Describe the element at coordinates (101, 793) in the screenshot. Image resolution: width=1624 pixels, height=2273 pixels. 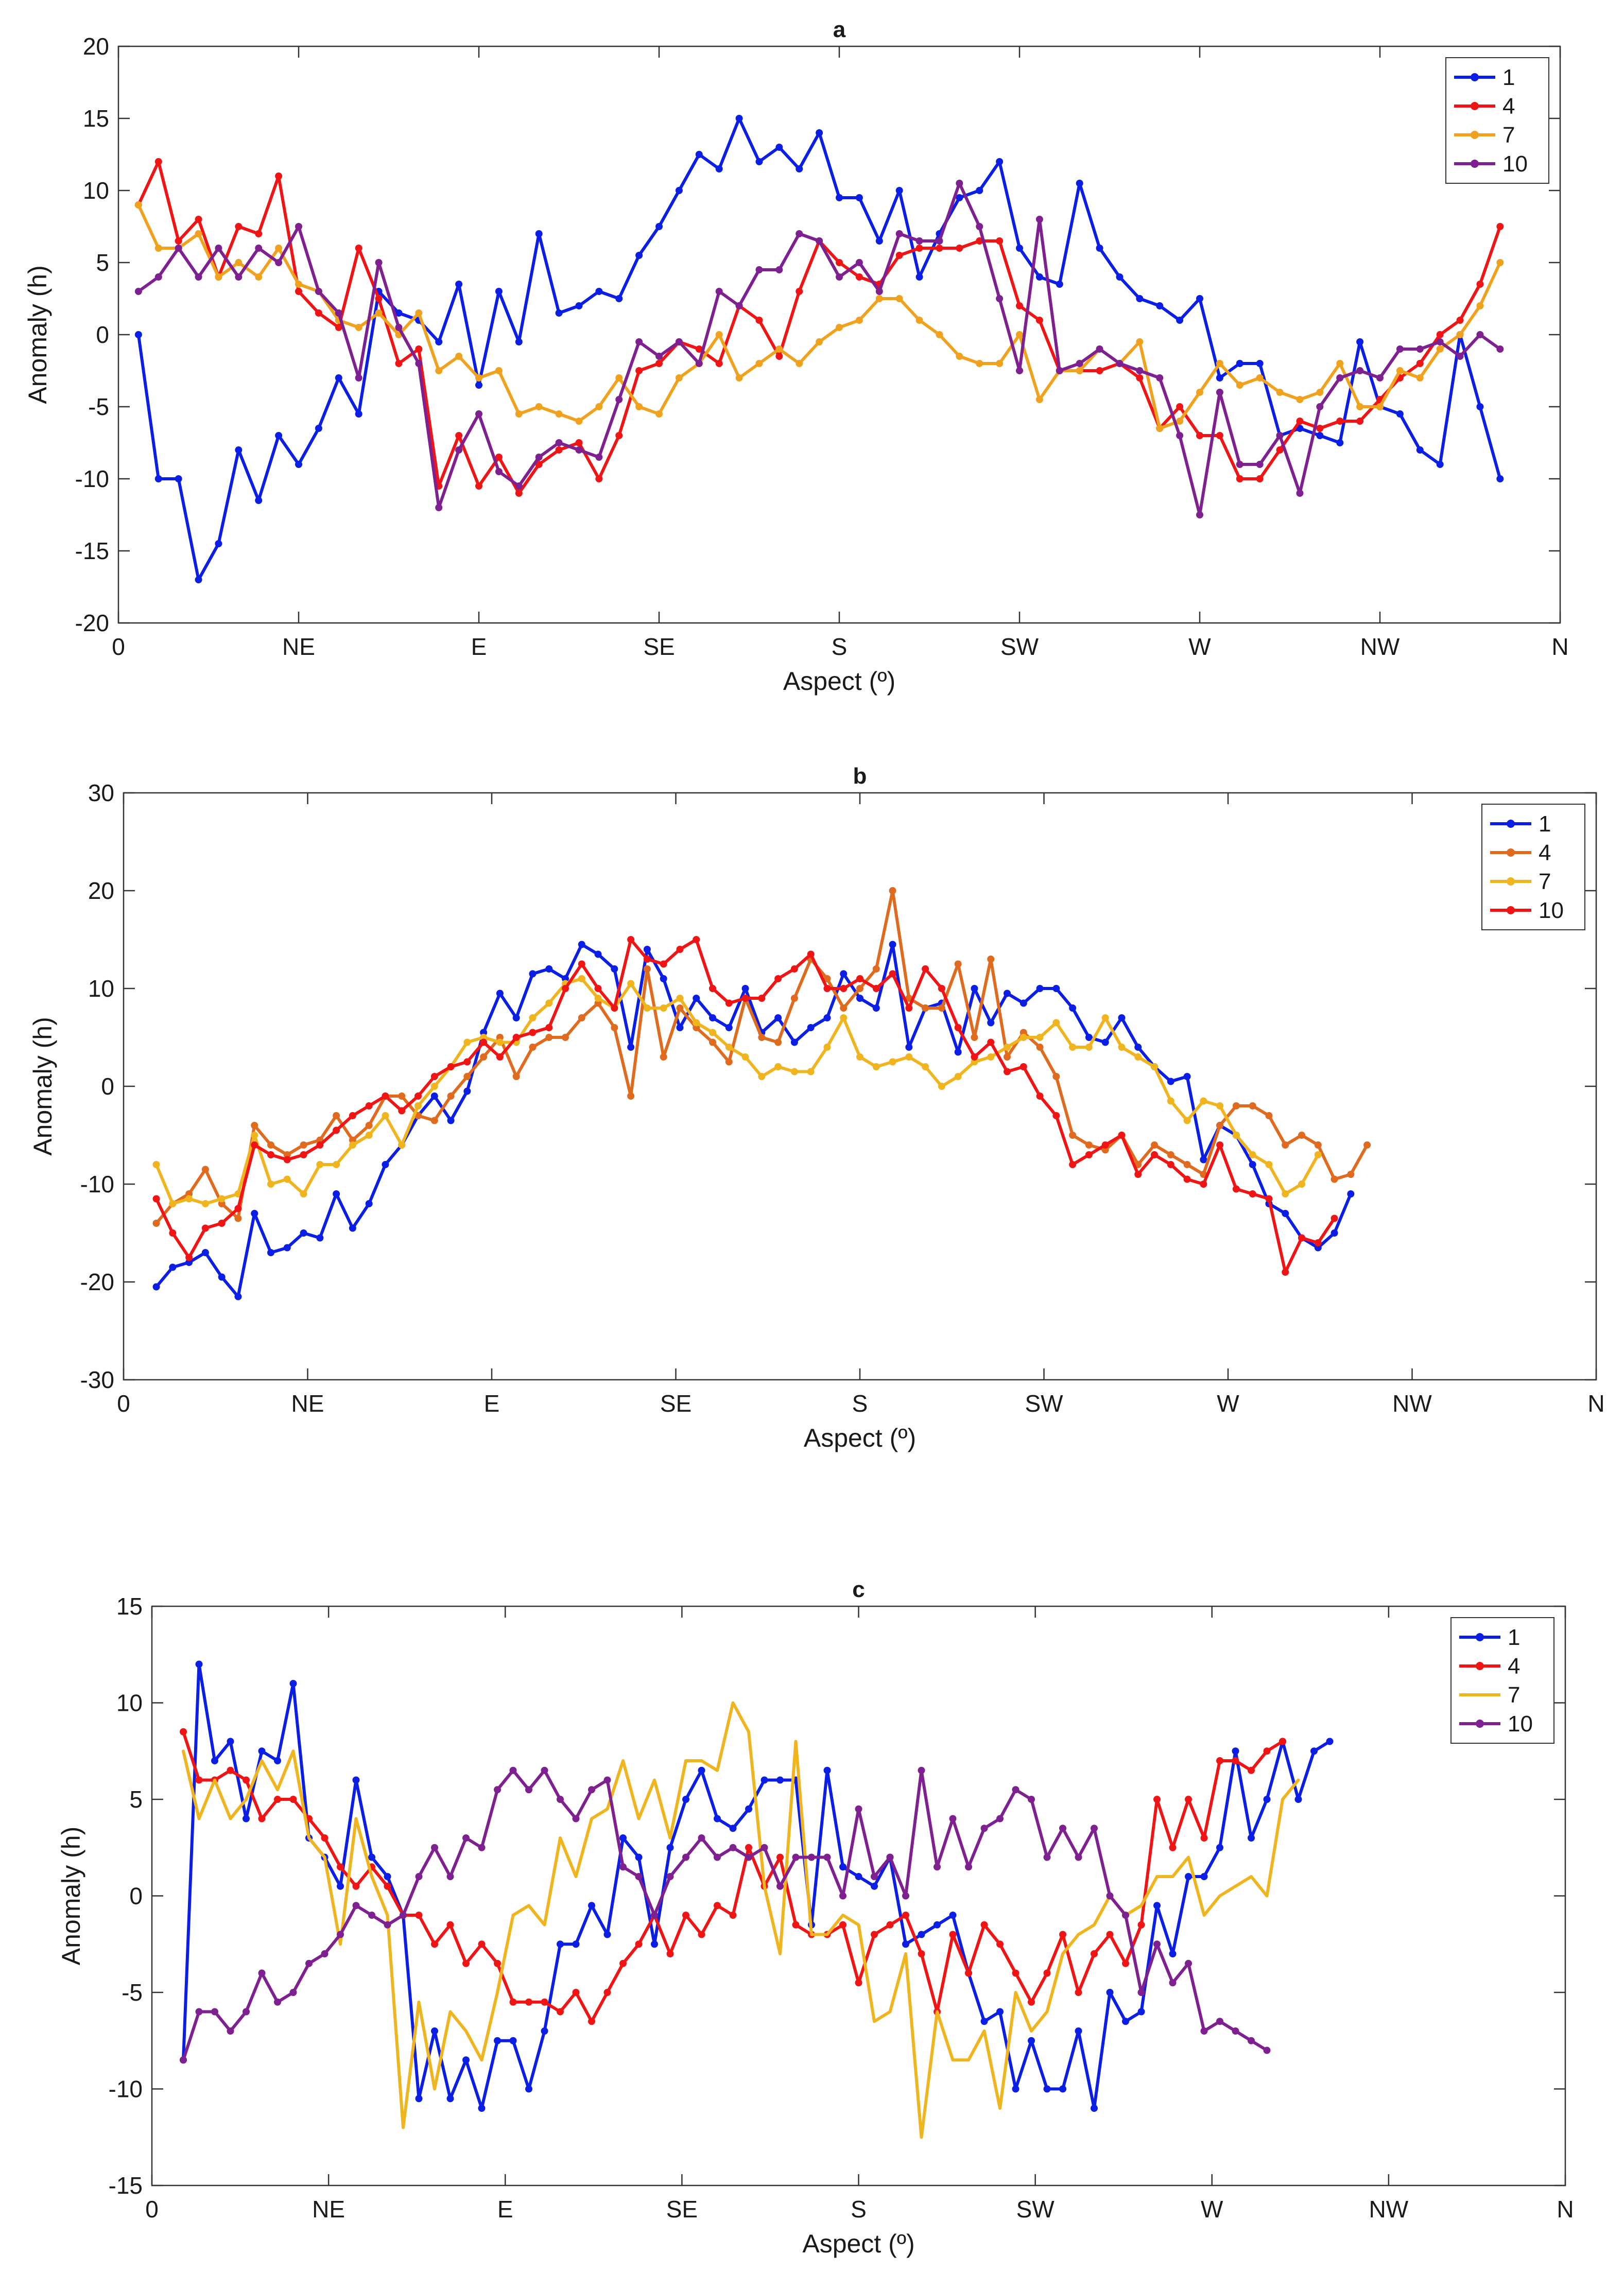
I see `chart-b-ytick-label: 30` at that location.